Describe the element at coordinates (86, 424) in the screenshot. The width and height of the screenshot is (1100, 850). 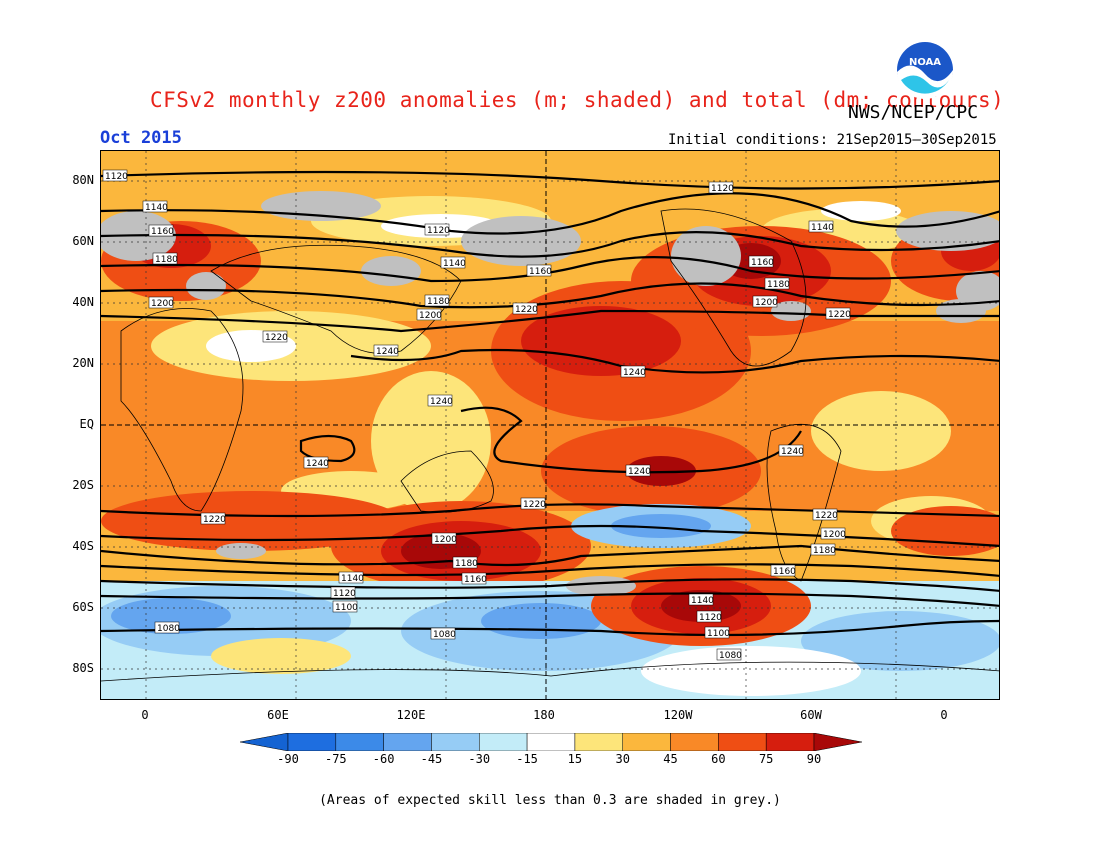
I see `lat-label: EQ` at that location.